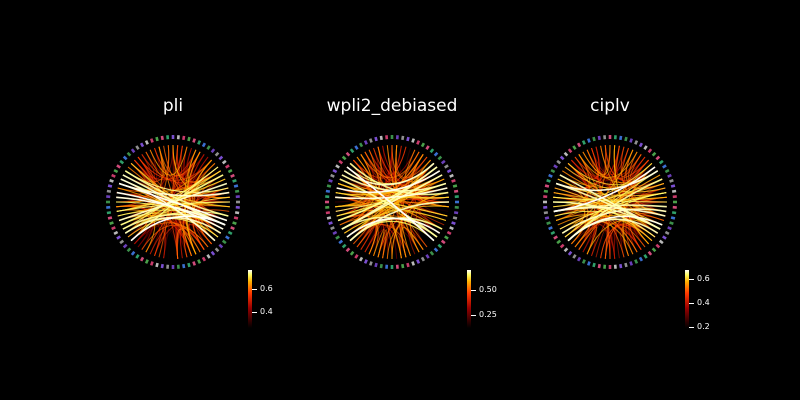 This screenshot has height=400, width=800. Describe the element at coordinates (173, 106) in the screenshot. I see `panel-title: pli` at that location.